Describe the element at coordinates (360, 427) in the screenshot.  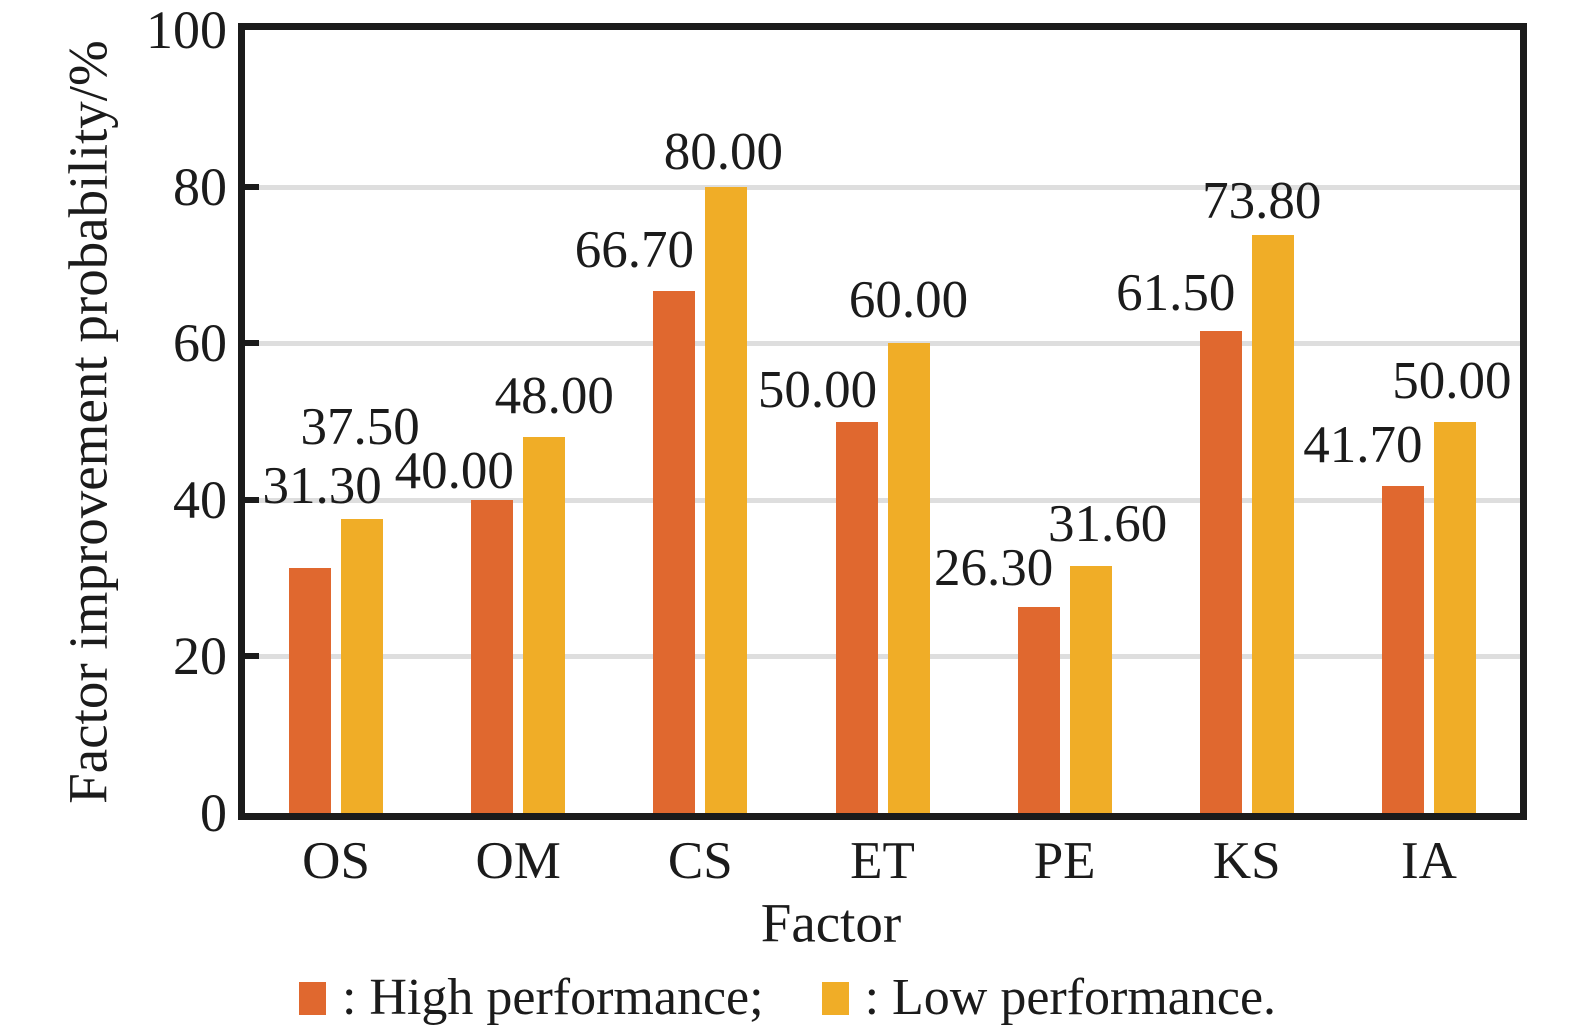
I see `bar-value-label-low-OS: 37.50` at that location.